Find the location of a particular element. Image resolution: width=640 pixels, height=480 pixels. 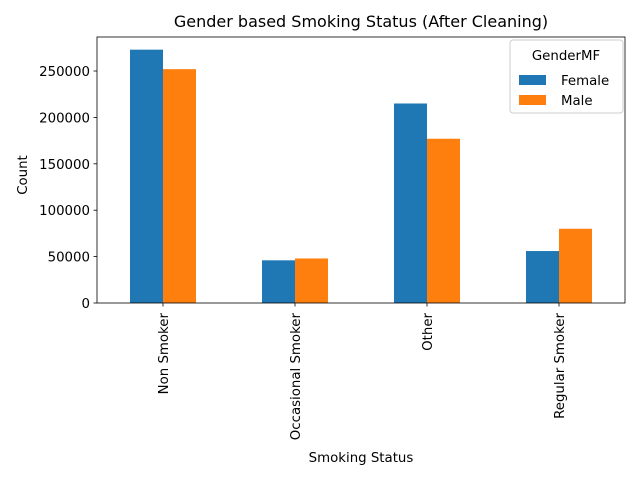

legend-swatch-male is located at coordinates (532, 100).